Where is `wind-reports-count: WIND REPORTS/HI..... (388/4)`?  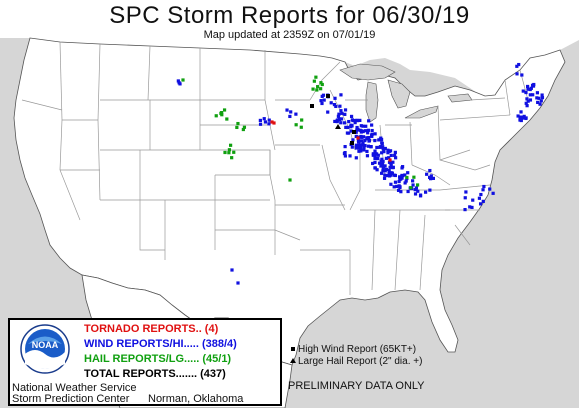 wind-reports-count: WIND REPORTS/HI..... (388/4) is located at coordinates (160, 344).